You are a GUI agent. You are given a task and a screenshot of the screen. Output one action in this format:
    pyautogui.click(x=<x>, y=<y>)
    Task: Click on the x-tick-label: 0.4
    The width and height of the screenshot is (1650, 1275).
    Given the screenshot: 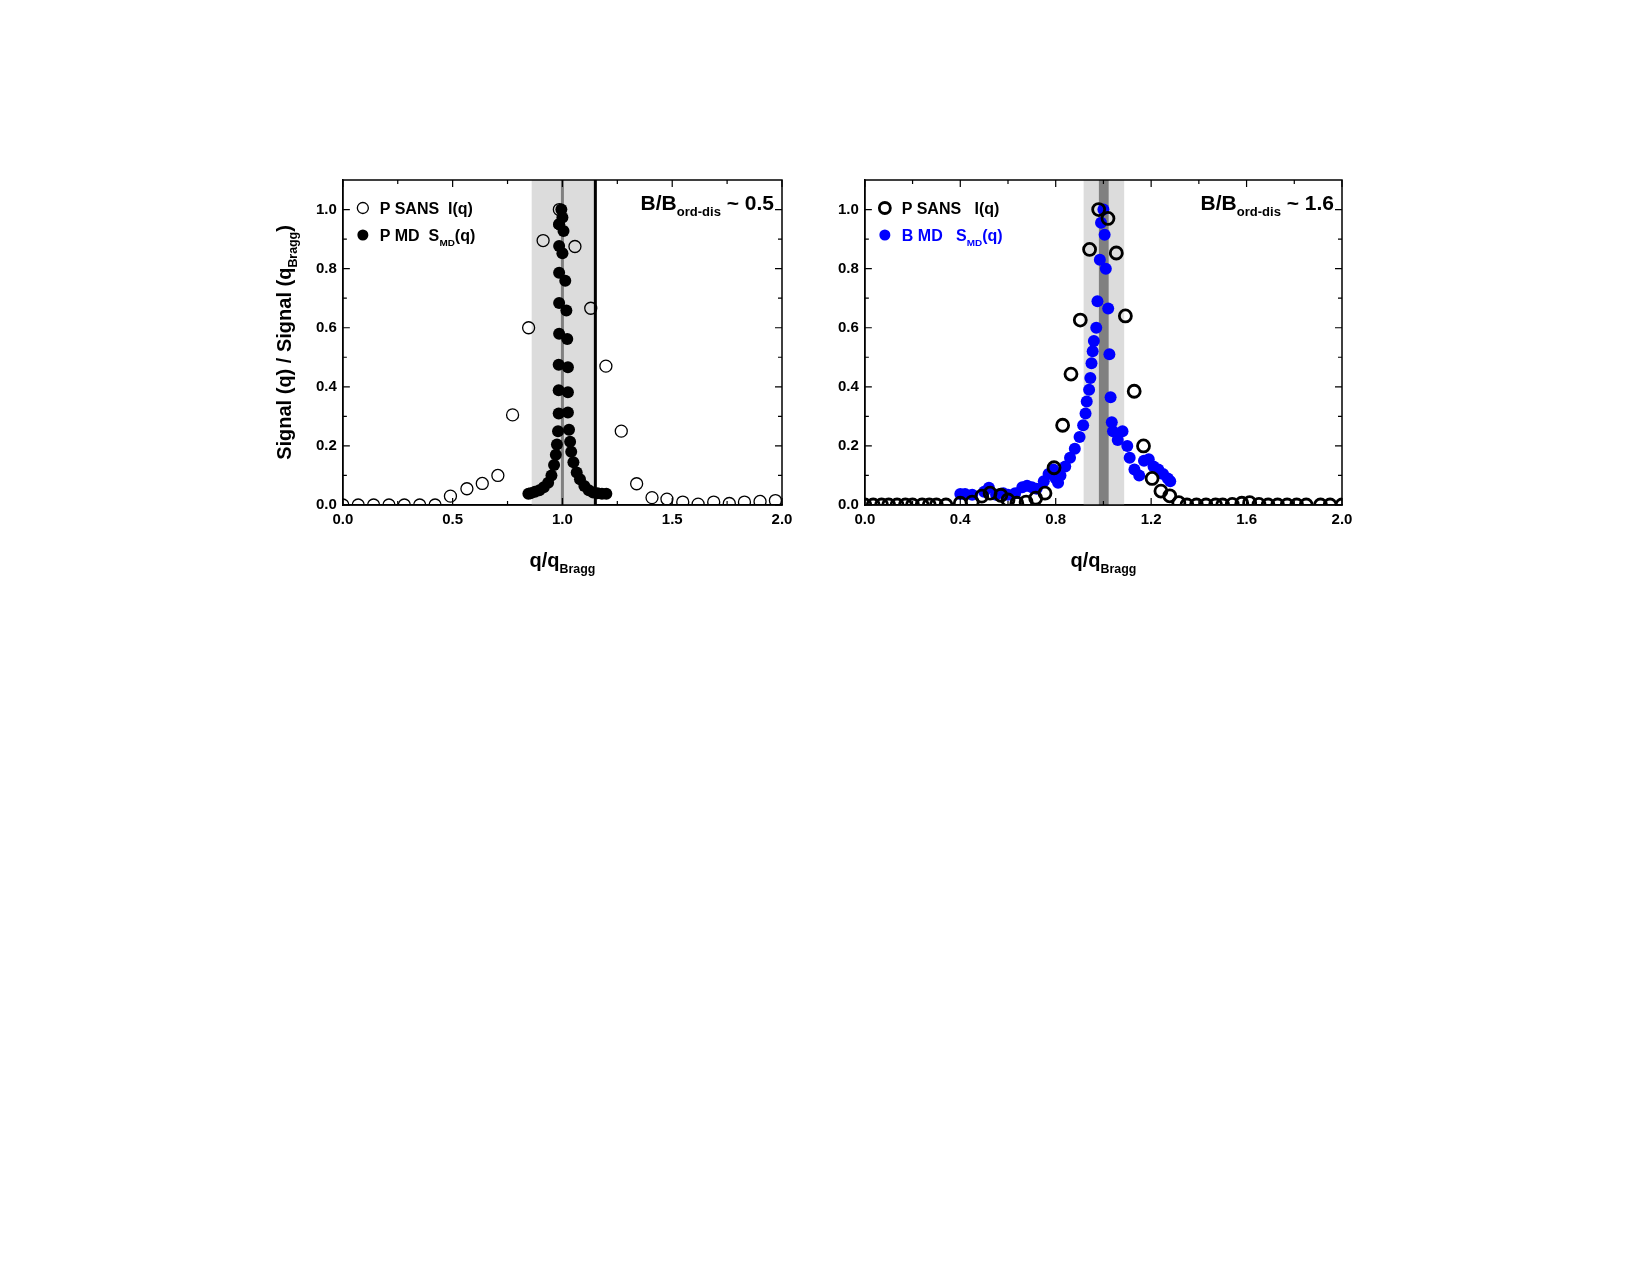 What is the action you would take?
    pyautogui.click(x=960, y=519)
    